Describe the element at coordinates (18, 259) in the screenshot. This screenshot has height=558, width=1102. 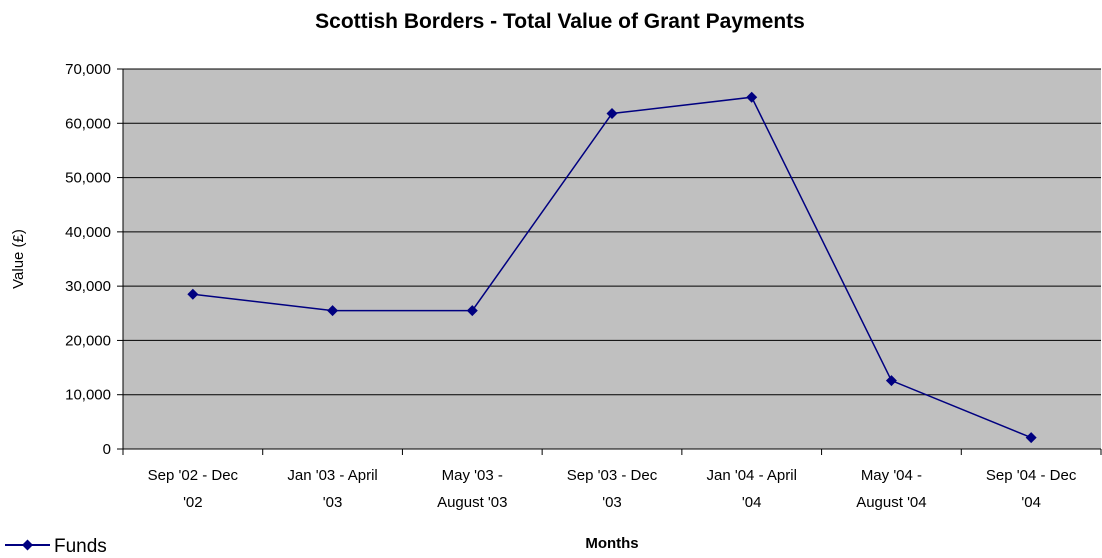
I see `y-axis-label: Value (£)` at that location.